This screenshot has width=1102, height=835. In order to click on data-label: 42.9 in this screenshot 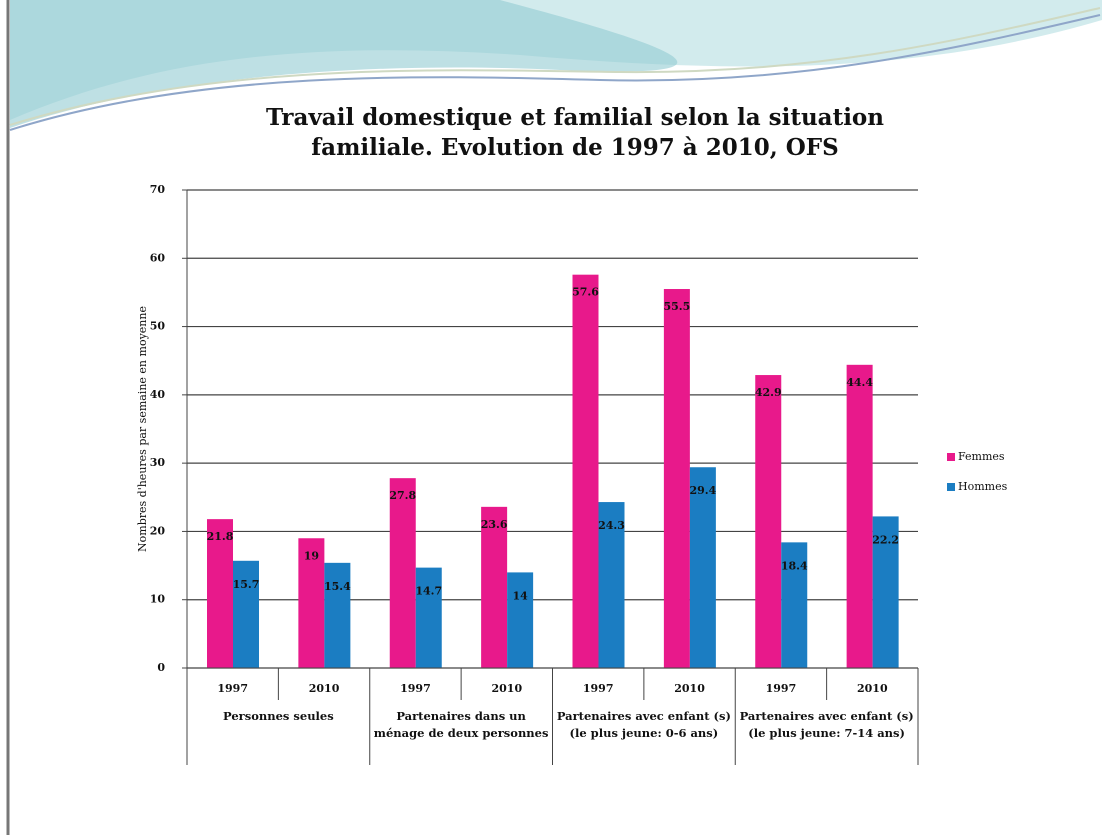, I will do `click(768, 392)`.